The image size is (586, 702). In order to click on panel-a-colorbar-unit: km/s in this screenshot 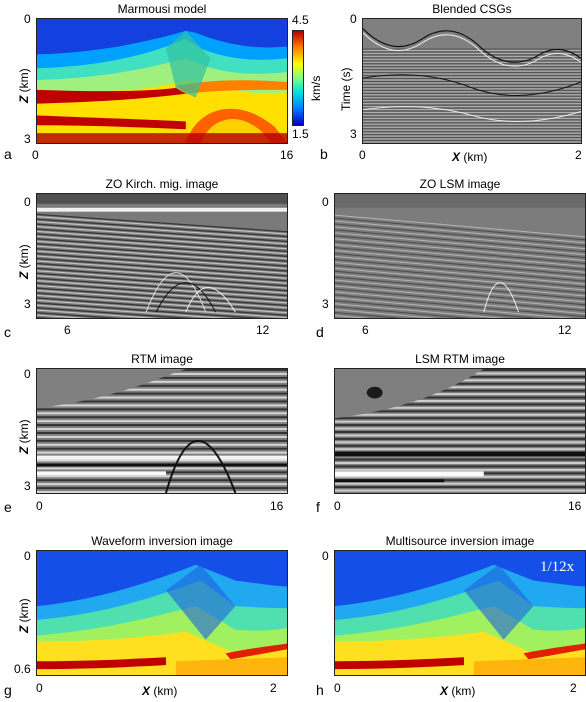, I will do `click(316, 88)`.